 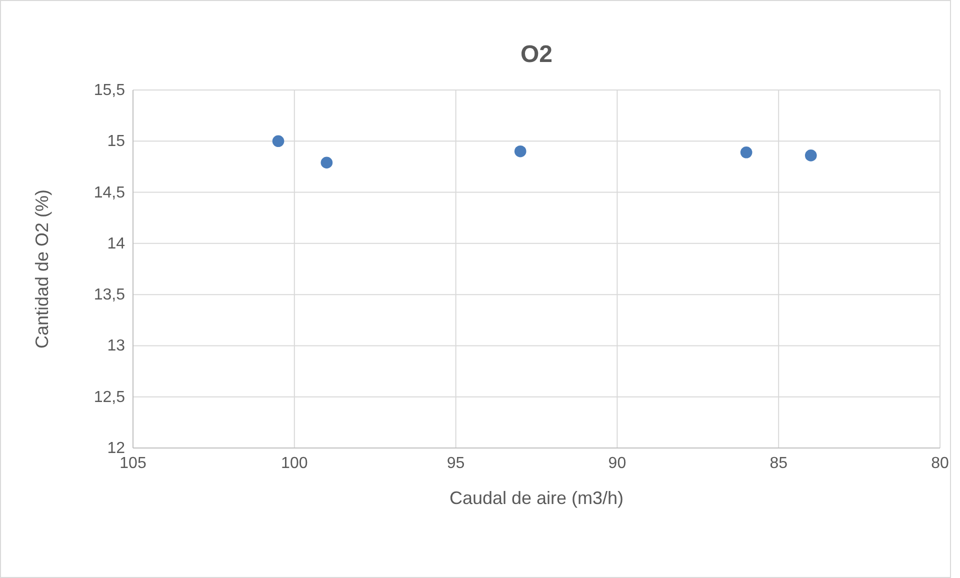 I want to click on x-tick-label: 85, so click(x=779, y=463).